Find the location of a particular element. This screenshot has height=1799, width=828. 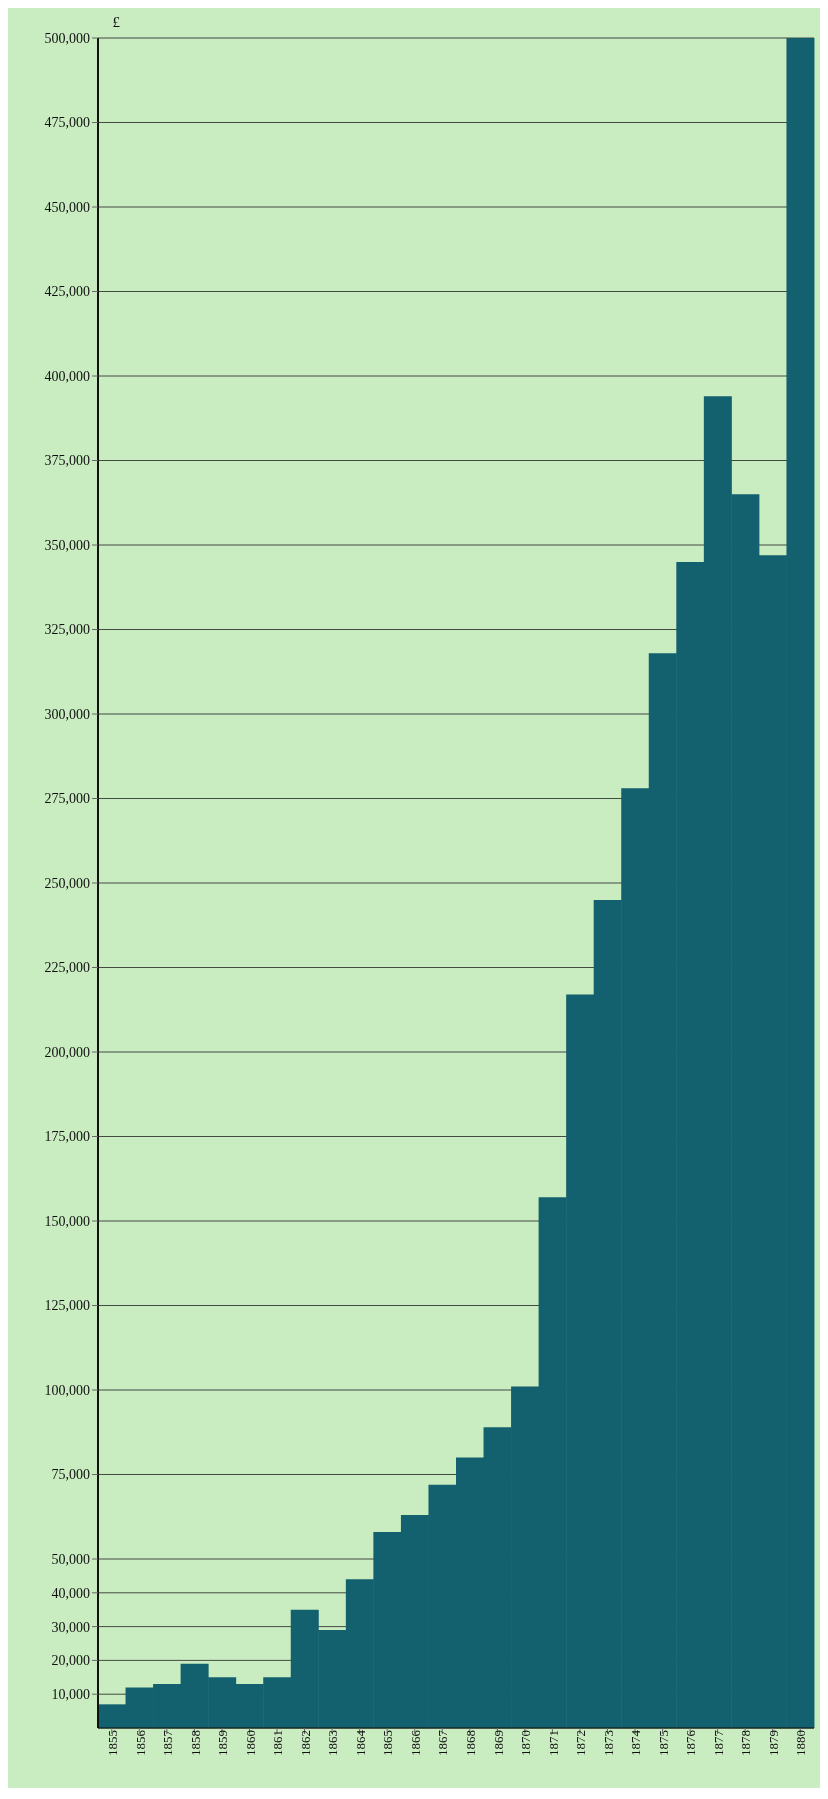

x-tick-label: 1865 is located at coordinates (388, 1743).